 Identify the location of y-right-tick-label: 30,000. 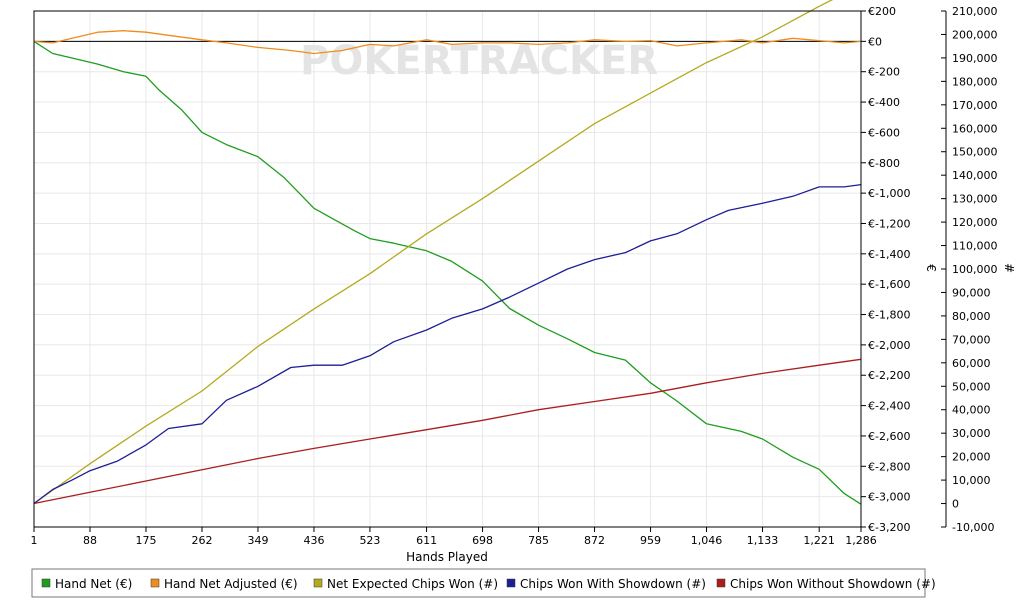
(971, 433).